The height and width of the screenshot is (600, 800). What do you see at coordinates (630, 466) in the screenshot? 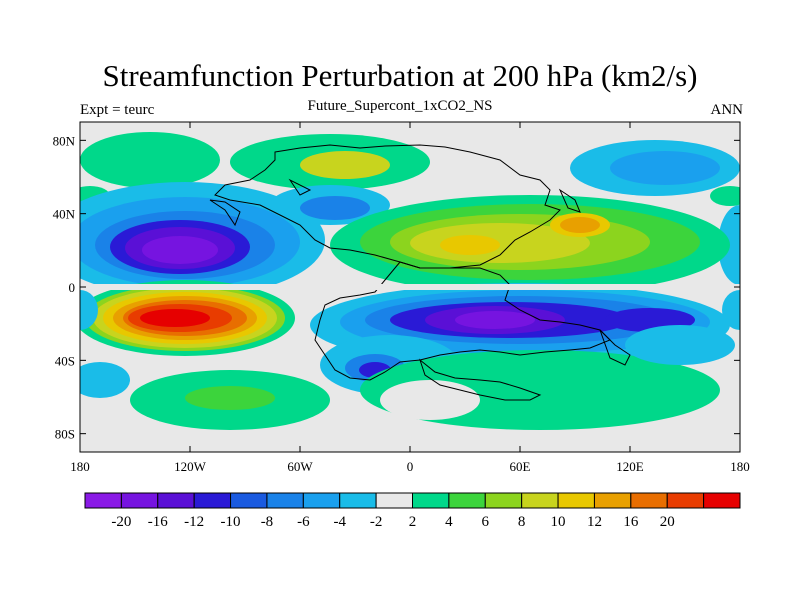
I see `x-tick-label: 120E` at bounding box center [630, 466].